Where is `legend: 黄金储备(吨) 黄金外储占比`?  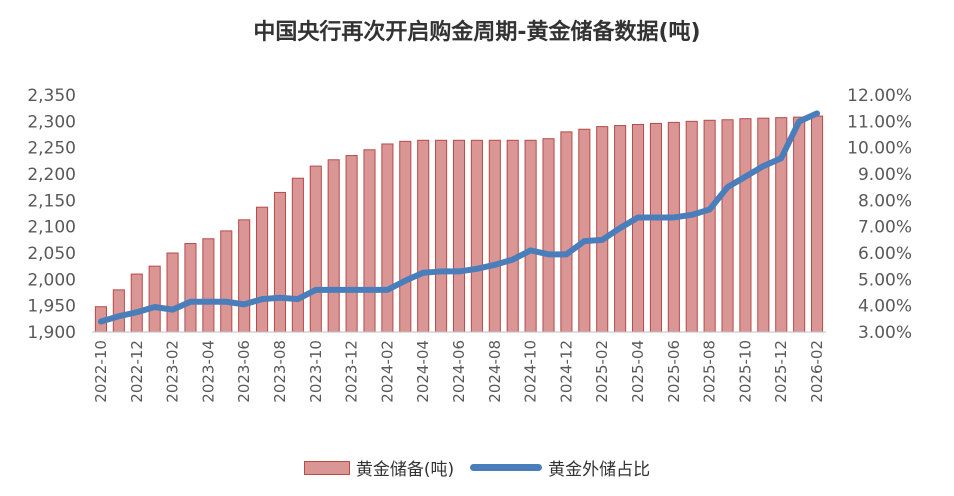 legend: 黄金储备(吨) 黄金外储占比 is located at coordinates (477, 467).